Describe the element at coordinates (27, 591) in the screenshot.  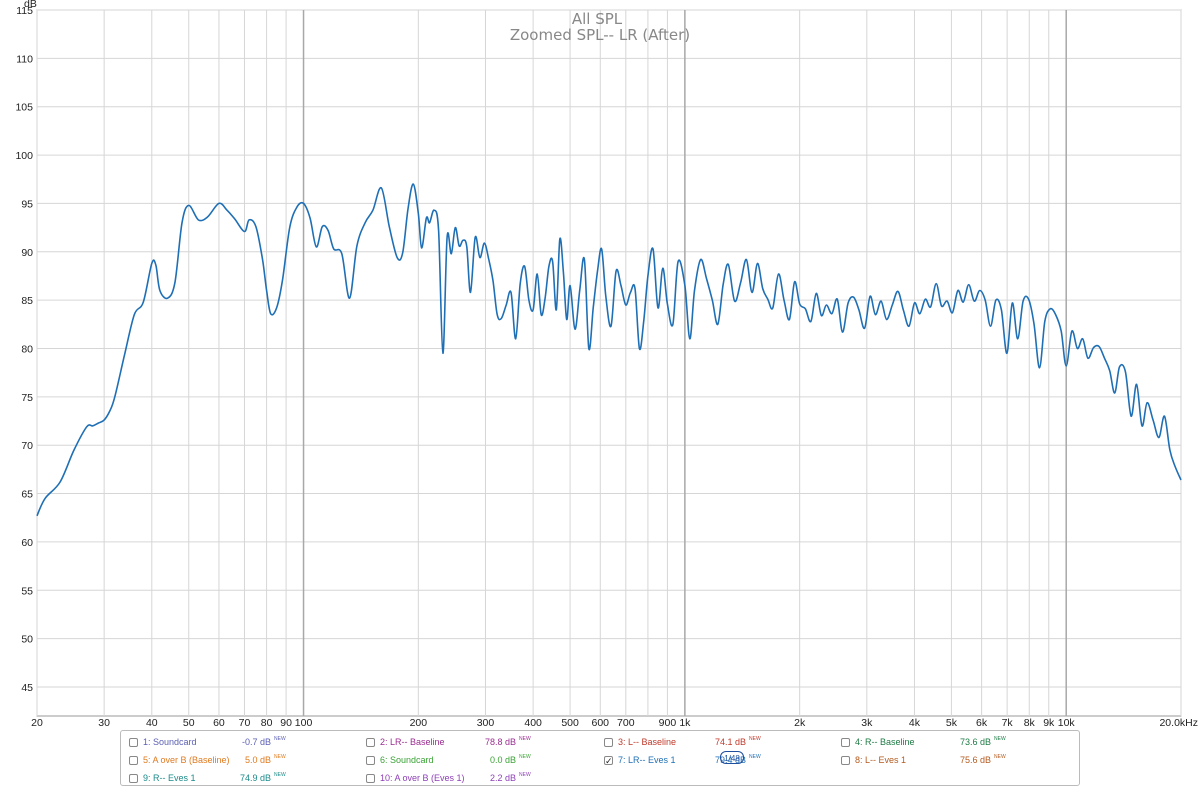
I see `y-tick-label: 55` at that location.